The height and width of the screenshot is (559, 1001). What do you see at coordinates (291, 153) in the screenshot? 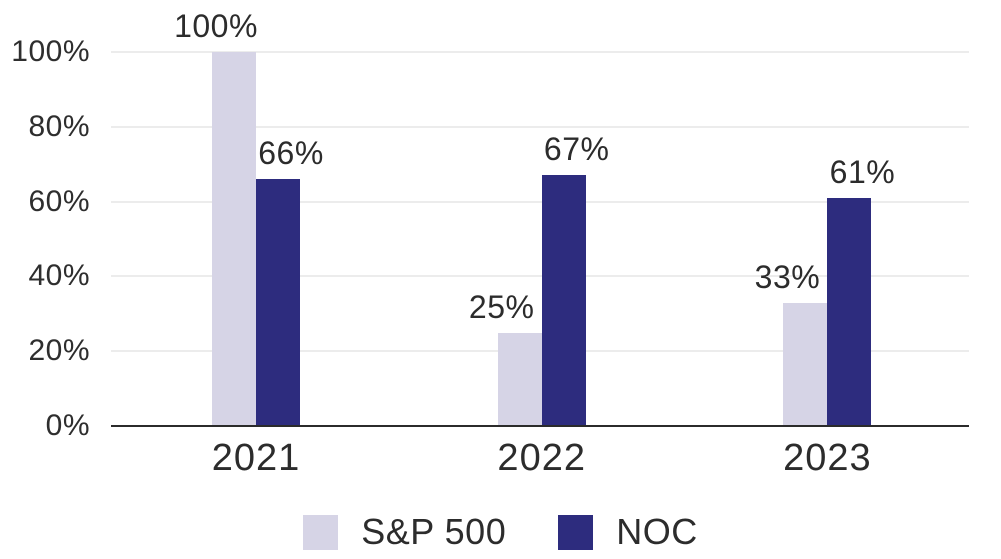
I see `bar-value-label: 66%` at bounding box center [291, 153].